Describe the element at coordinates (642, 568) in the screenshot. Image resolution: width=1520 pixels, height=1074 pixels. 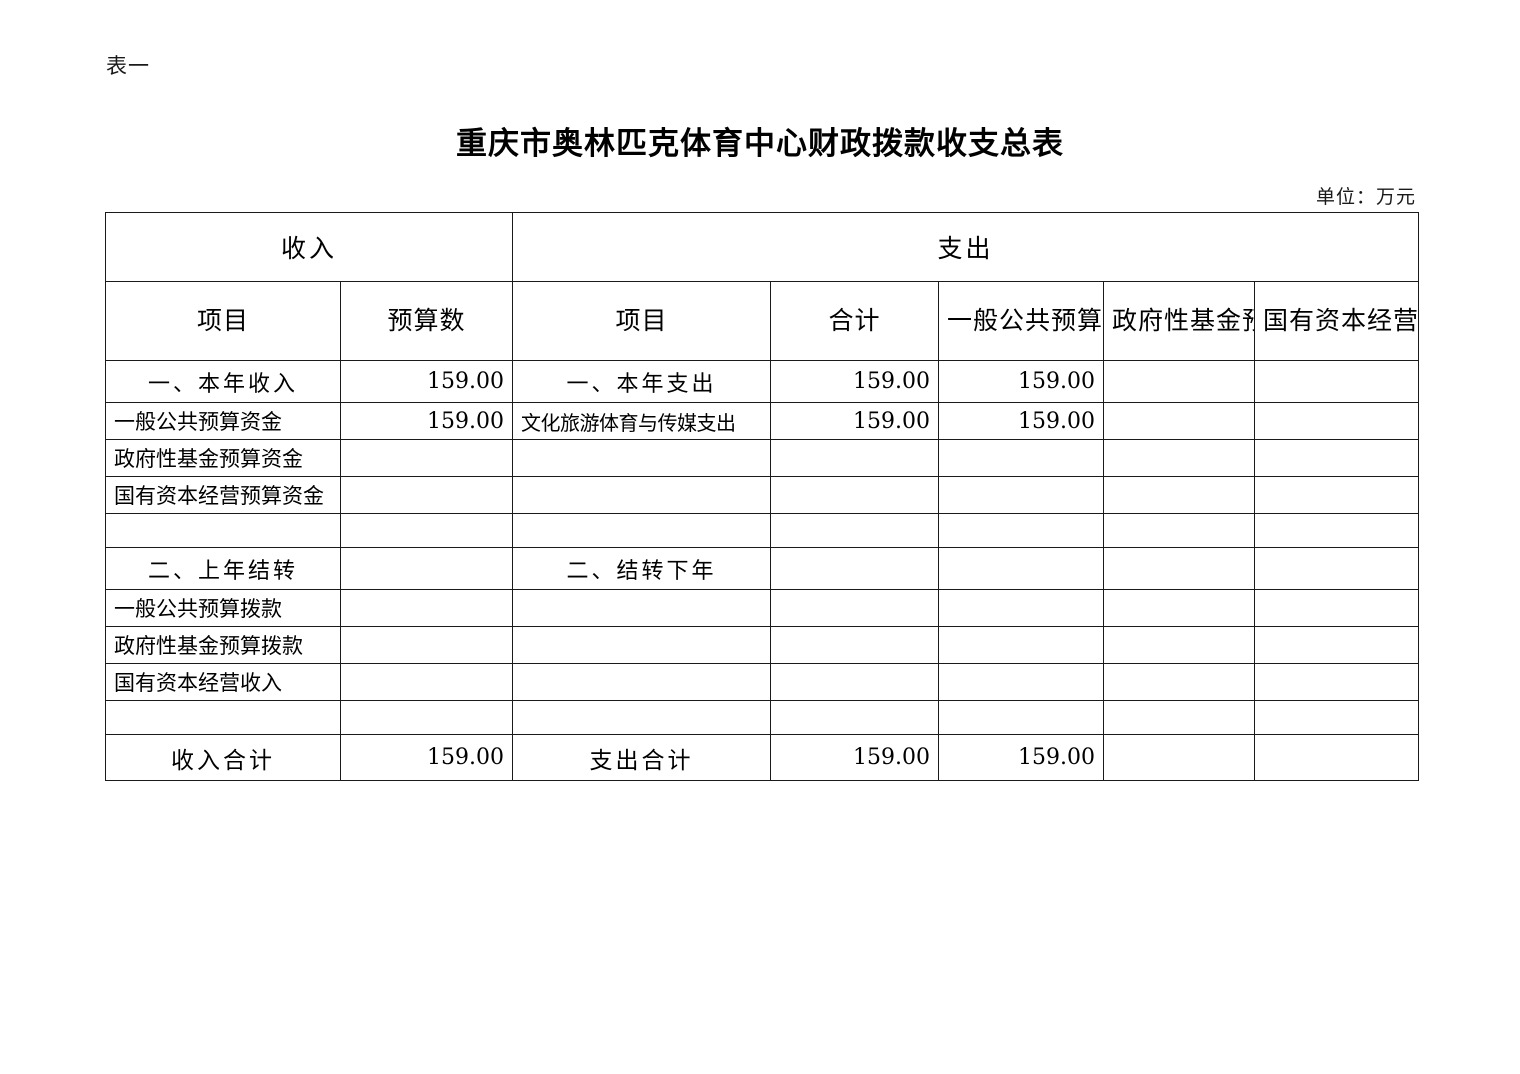
I see `cell-exp-item: 二、结转下年` at that location.